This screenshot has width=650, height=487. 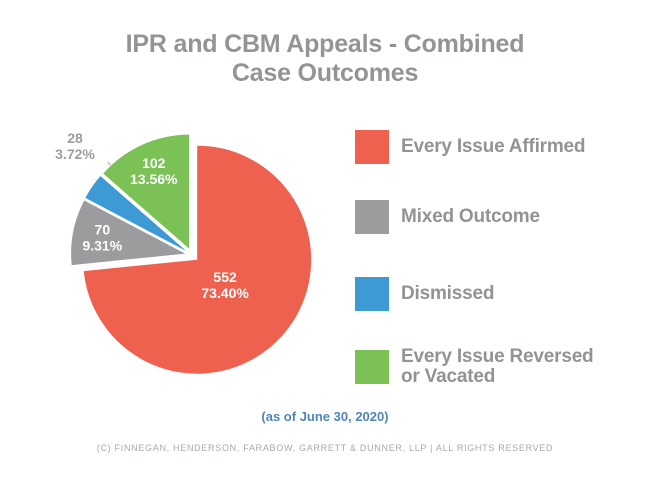 I want to click on pie-slice-every-issue-reversed-or-vacated, so click(x=146, y=191).